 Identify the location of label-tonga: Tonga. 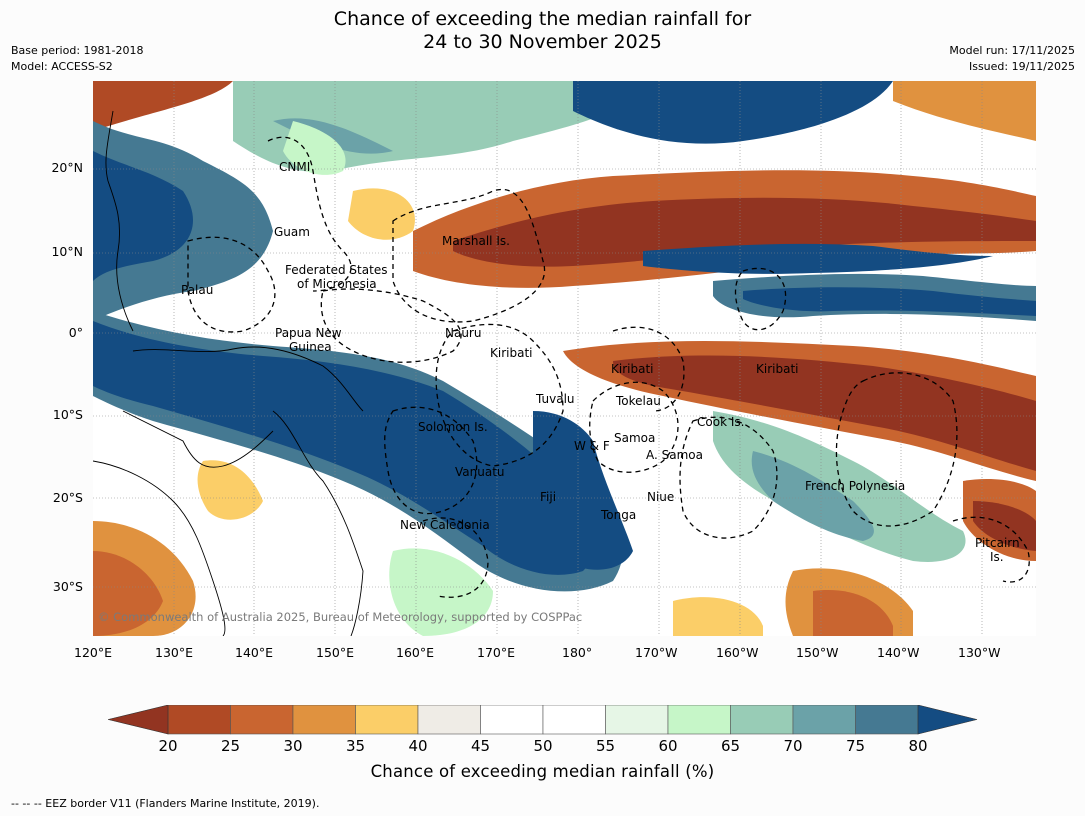
(618, 515).